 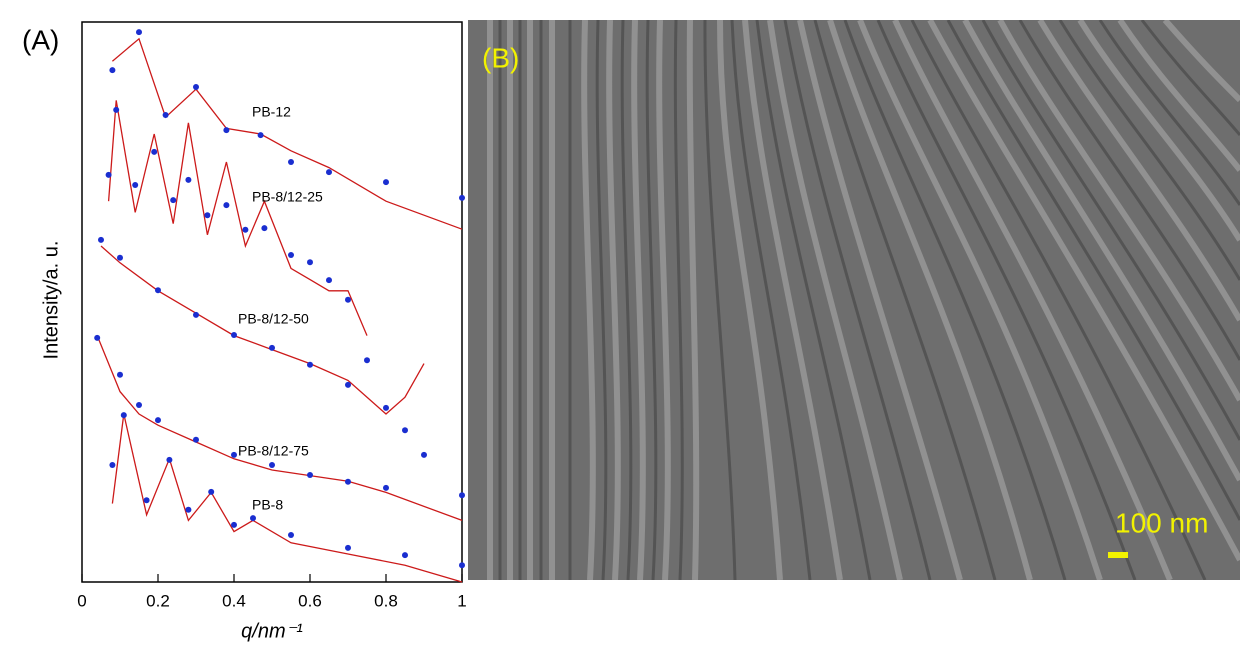 I want to click on panel-label: (B), so click(x=500, y=57).